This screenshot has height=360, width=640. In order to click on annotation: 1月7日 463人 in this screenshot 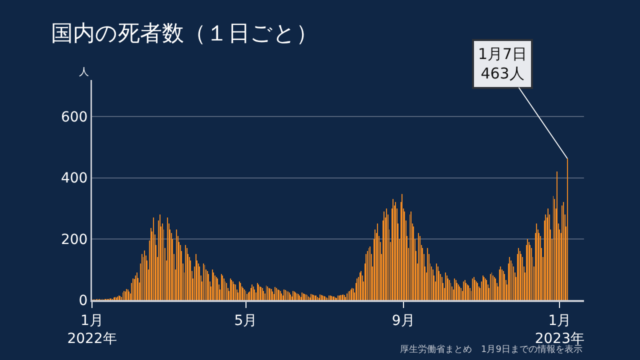, I will do `click(503, 63)`.